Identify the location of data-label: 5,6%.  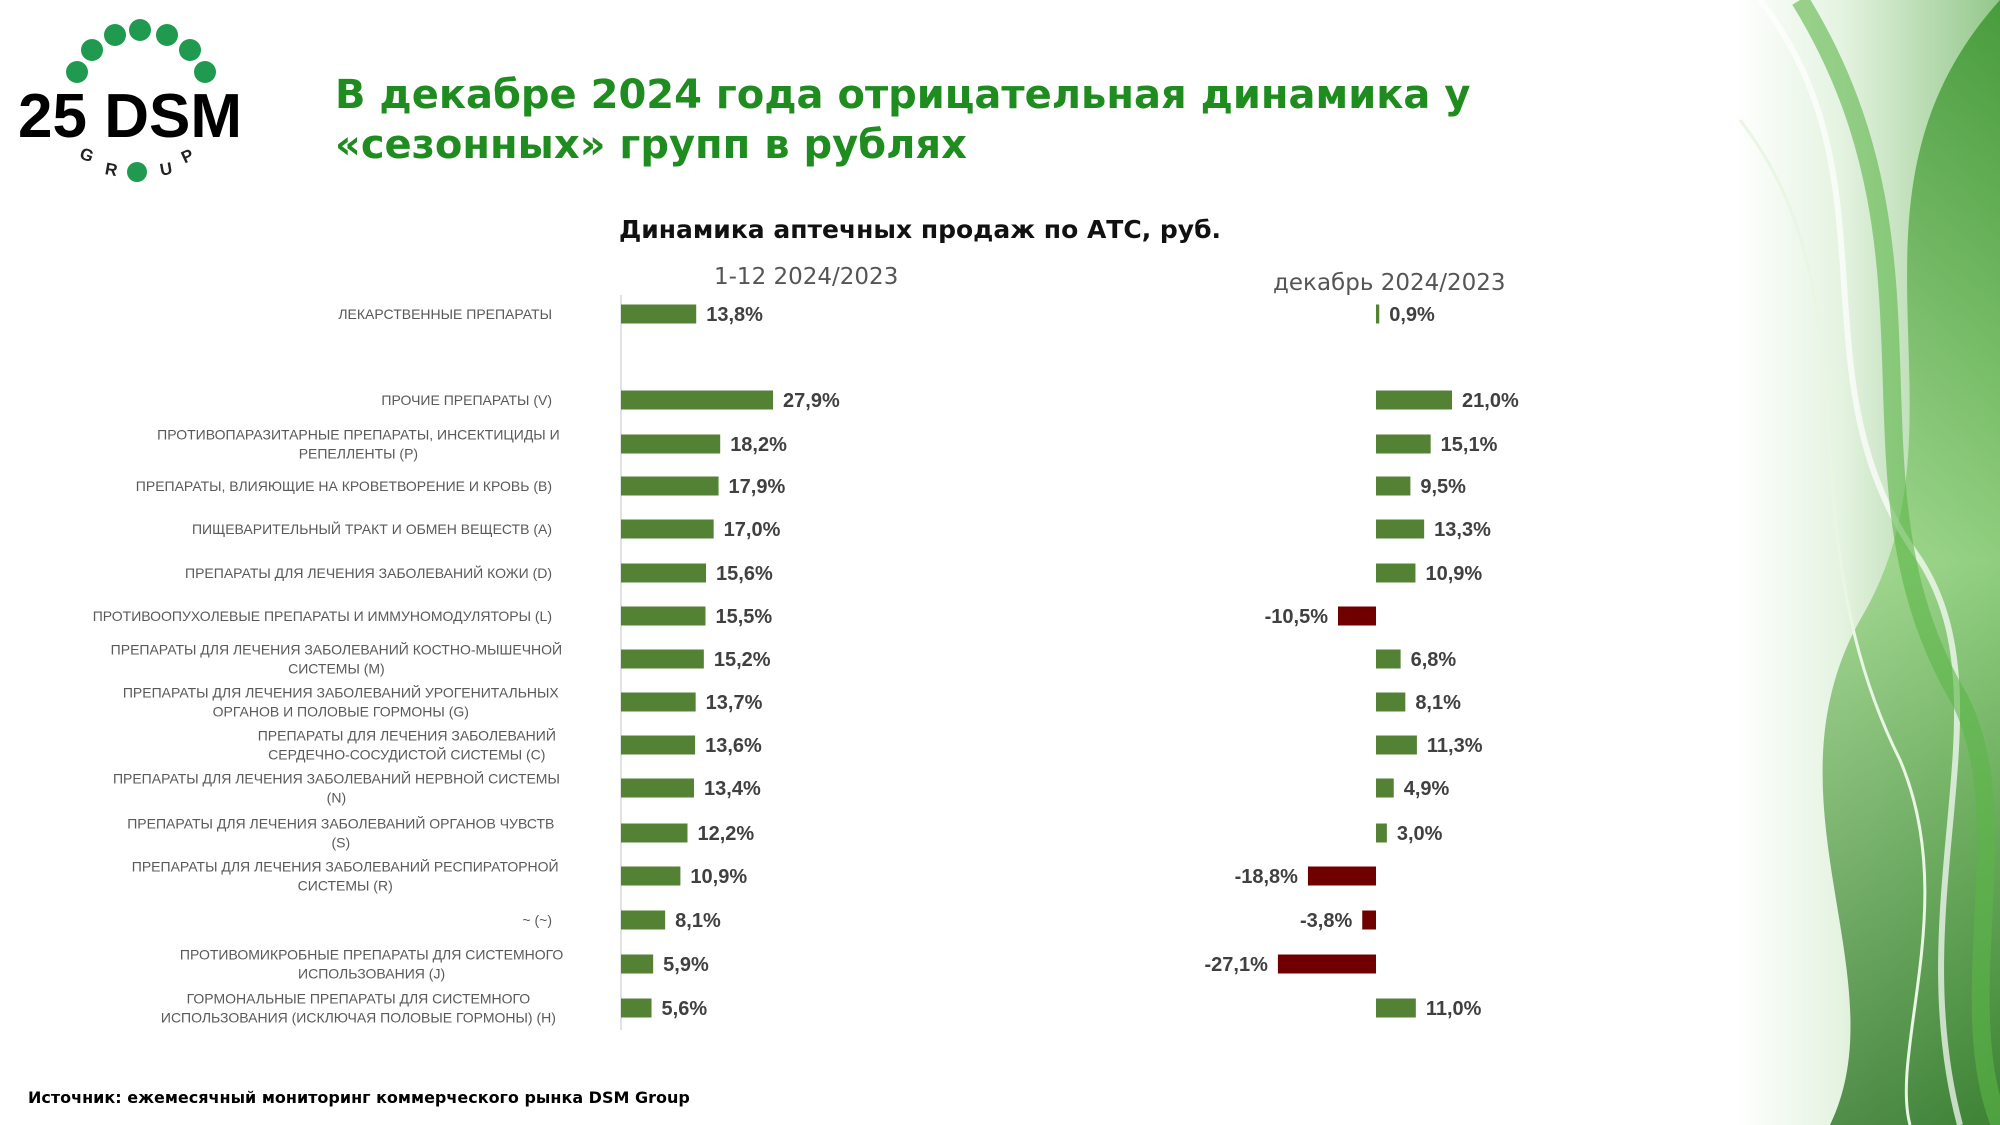
(685, 1009).